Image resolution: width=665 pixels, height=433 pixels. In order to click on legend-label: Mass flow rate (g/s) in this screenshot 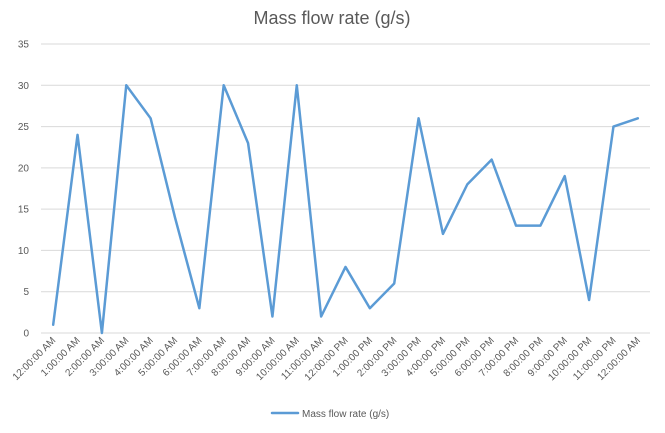, I will do `click(345, 414)`.